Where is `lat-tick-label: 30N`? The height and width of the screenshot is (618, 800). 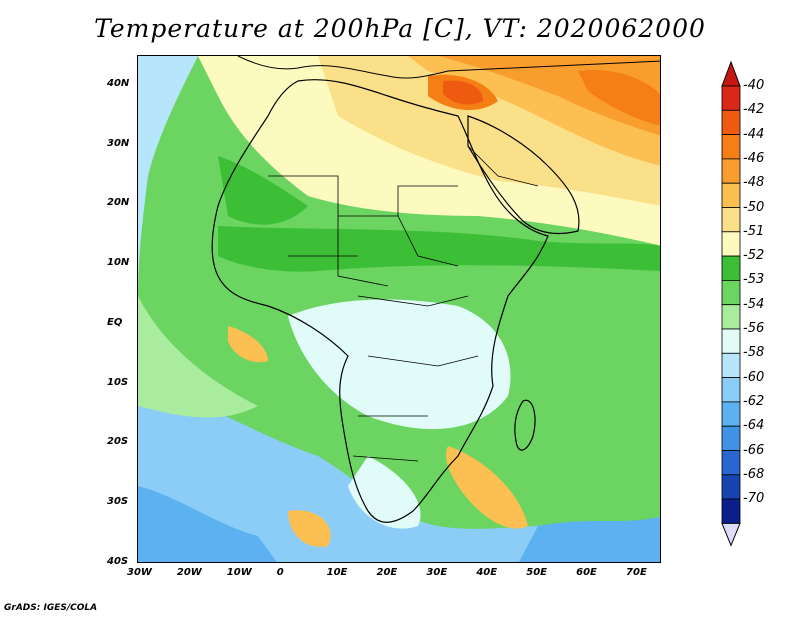
lat-tick-label: 30N is located at coordinates (118, 143).